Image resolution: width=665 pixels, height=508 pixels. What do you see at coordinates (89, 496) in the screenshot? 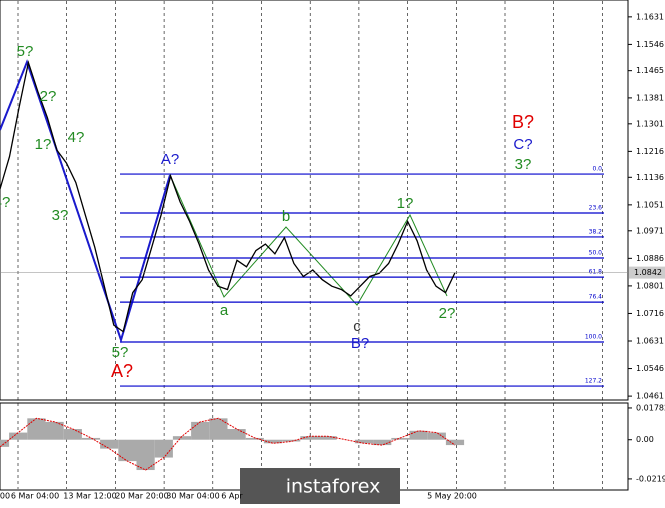
I see `x-tick-label: 13 Mar 12:00` at bounding box center [89, 496].